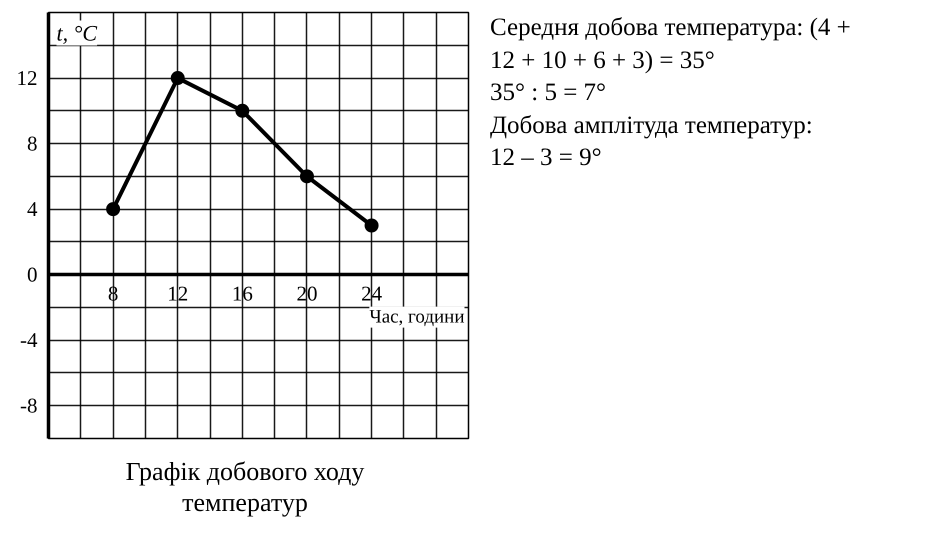 This screenshot has height=540, width=940. I want to click on text: Графік добового ходу температур, so click(245, 487).